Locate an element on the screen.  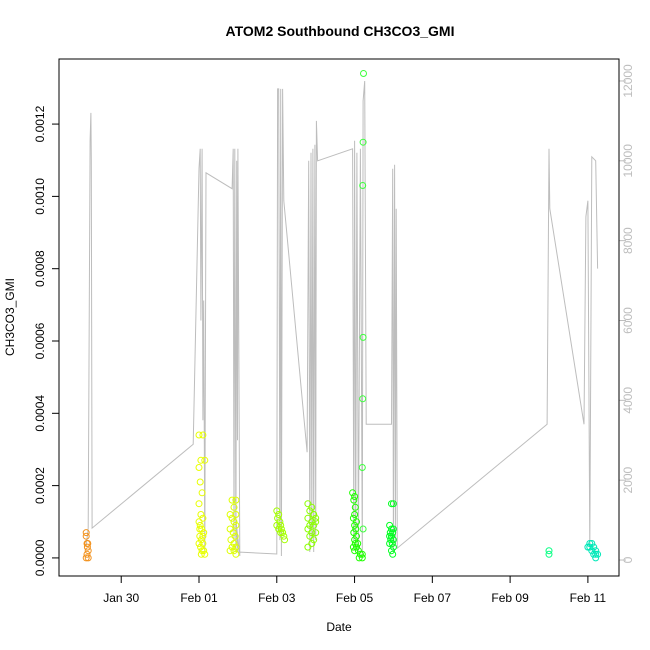
y-tick-label: 0.0000 is located at coordinates (40, 557).